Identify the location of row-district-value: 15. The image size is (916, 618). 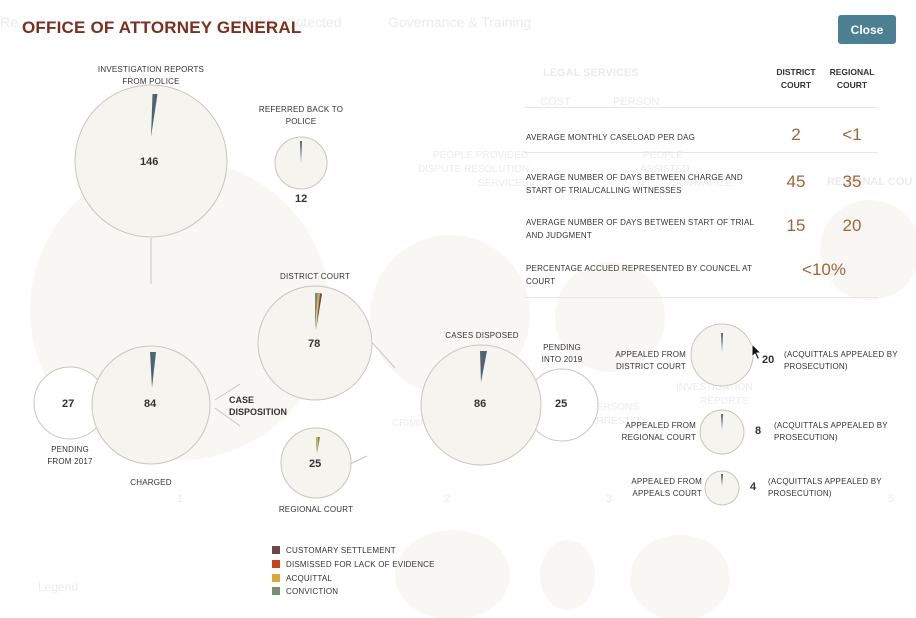
(796, 225).